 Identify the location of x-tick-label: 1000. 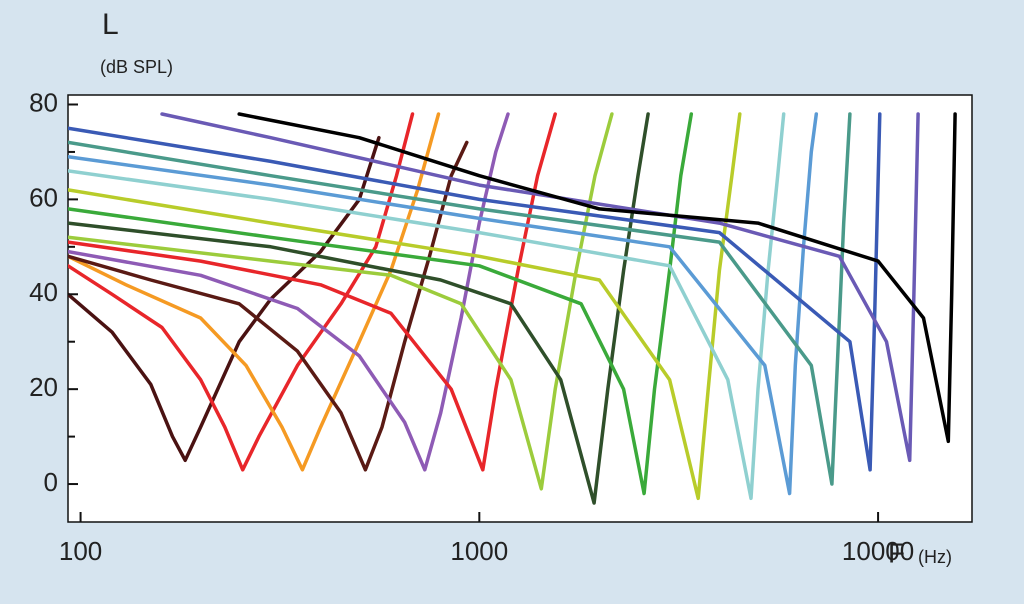
(479, 551).